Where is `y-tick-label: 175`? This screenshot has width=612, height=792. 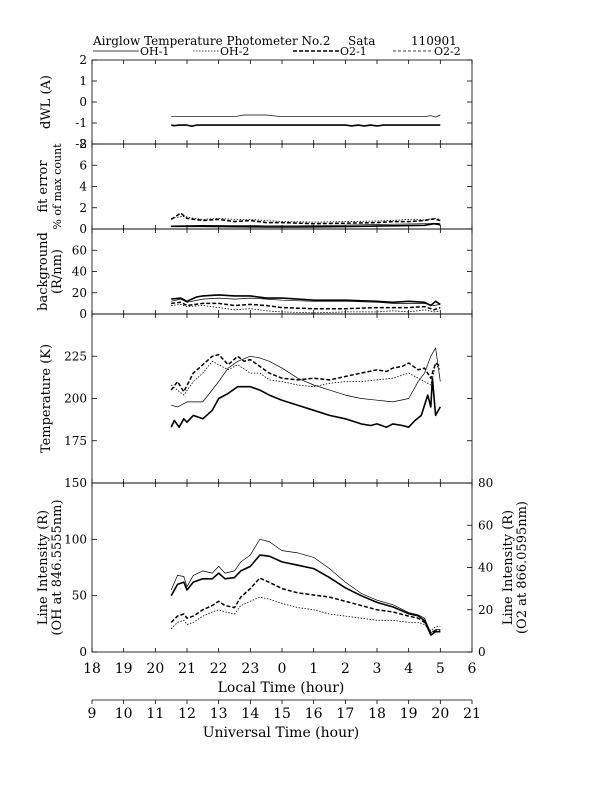 y-tick-label: 175 is located at coordinates (75, 441).